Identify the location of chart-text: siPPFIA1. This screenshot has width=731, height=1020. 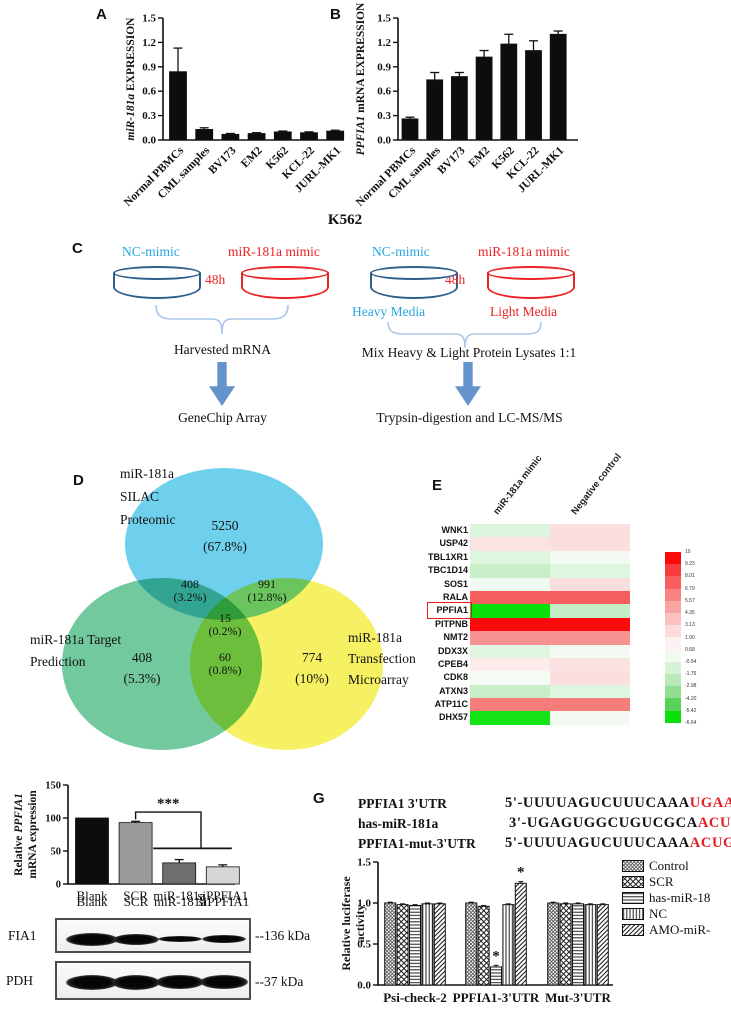
(223, 895).